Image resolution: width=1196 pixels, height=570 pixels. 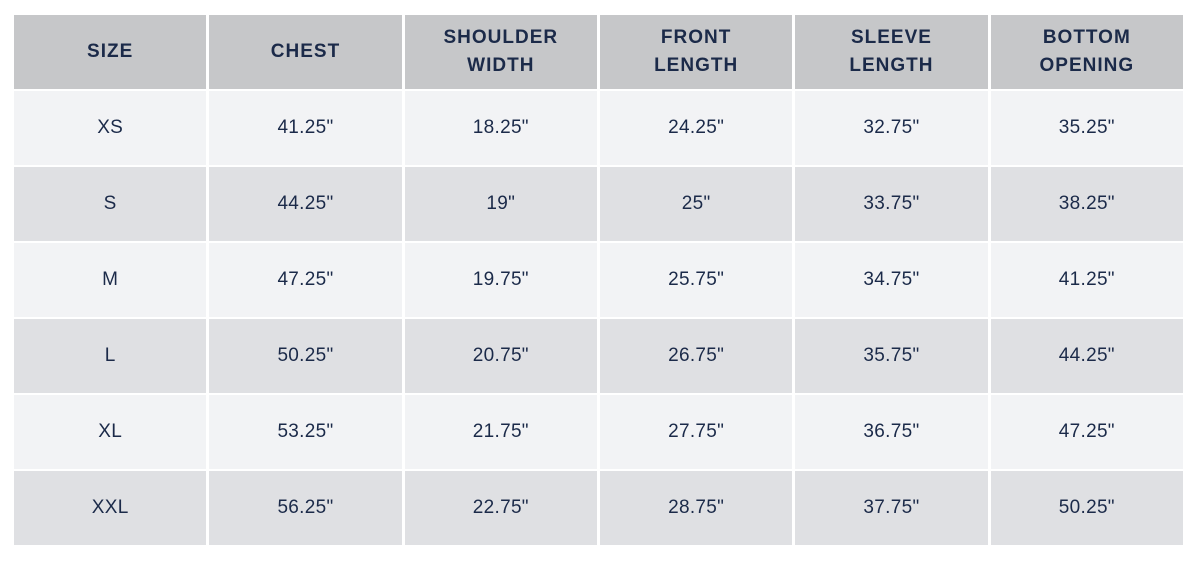 I want to click on column-header-label: FRONT LENGTH, so click(x=696, y=51).